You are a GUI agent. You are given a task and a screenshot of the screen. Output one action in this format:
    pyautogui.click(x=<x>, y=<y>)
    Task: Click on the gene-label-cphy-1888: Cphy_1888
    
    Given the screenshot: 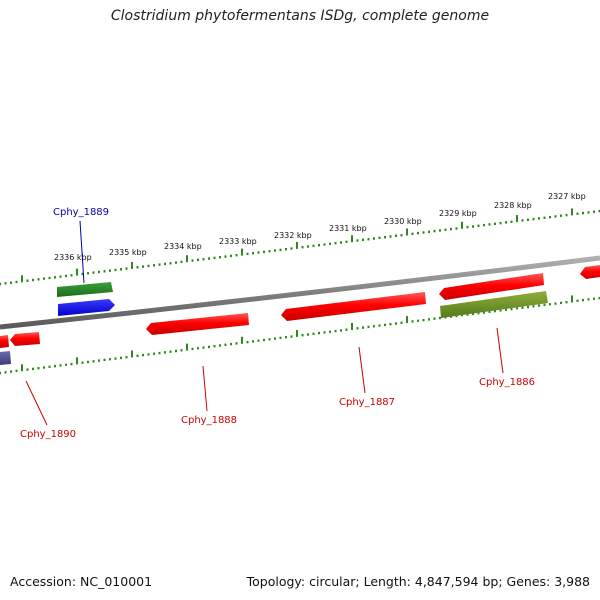 What is the action you would take?
    pyautogui.click(x=209, y=420)
    